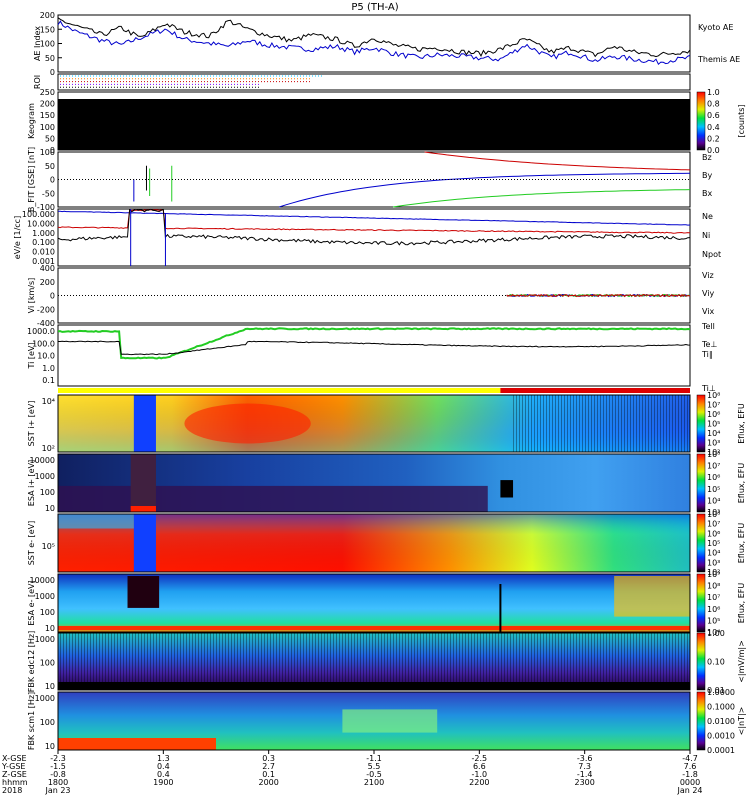  I want to click on density-ytick: 1.000, so click(43, 233).